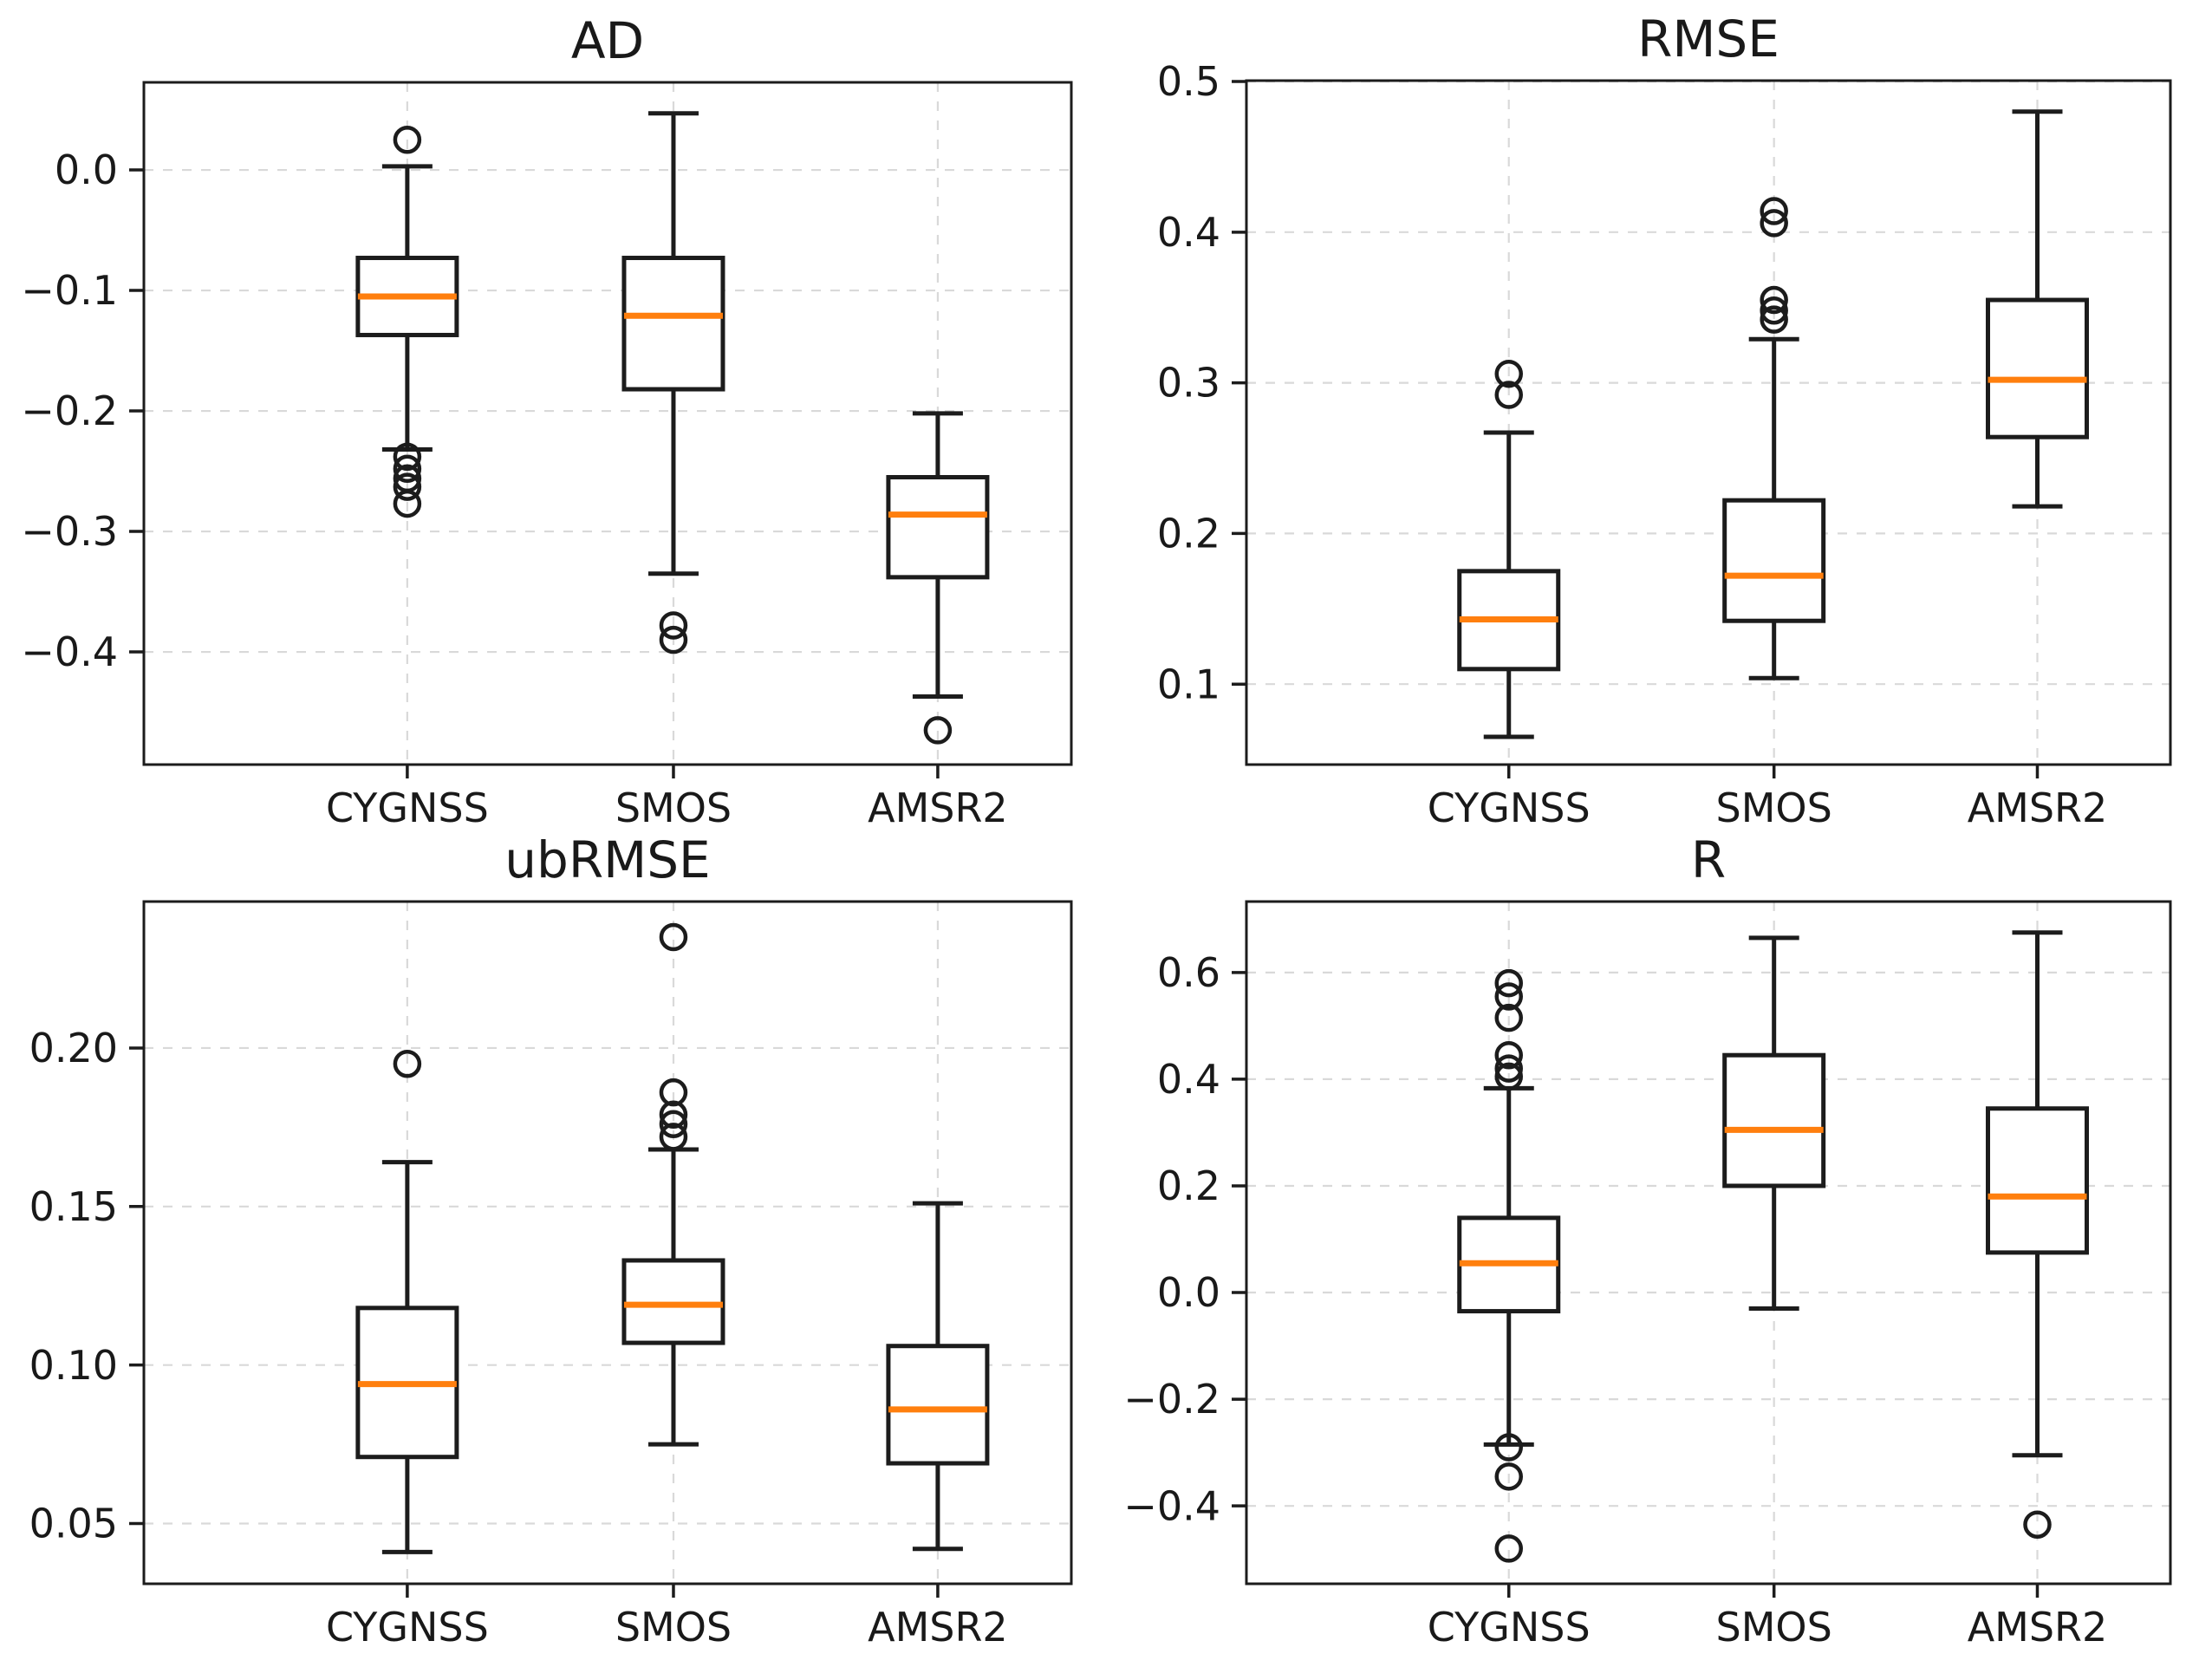 The height and width of the screenshot is (1680, 2186). I want to click on y-tick-label: −0.3, so click(69, 531).